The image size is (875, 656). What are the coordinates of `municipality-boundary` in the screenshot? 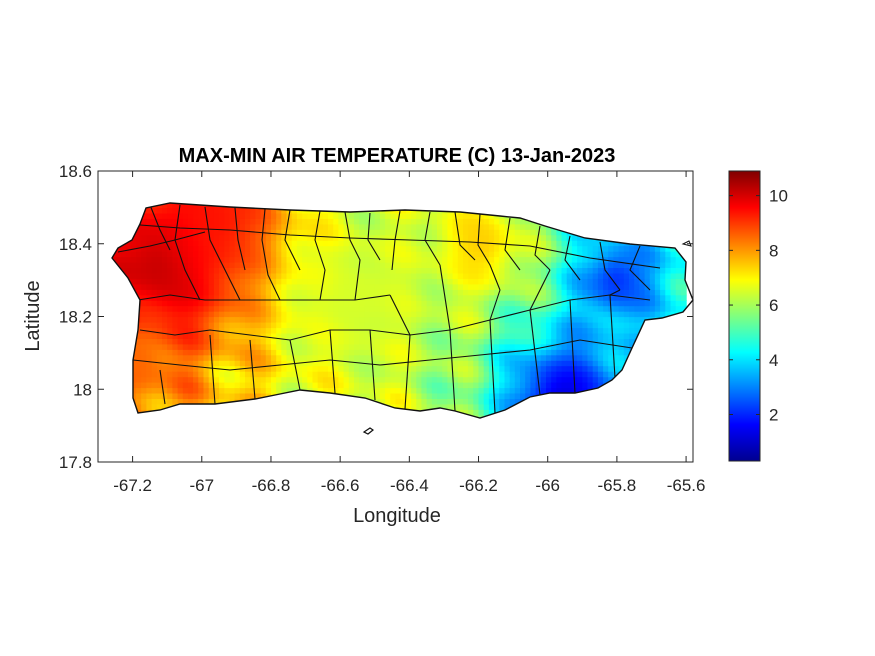 It's located at (407, 372).